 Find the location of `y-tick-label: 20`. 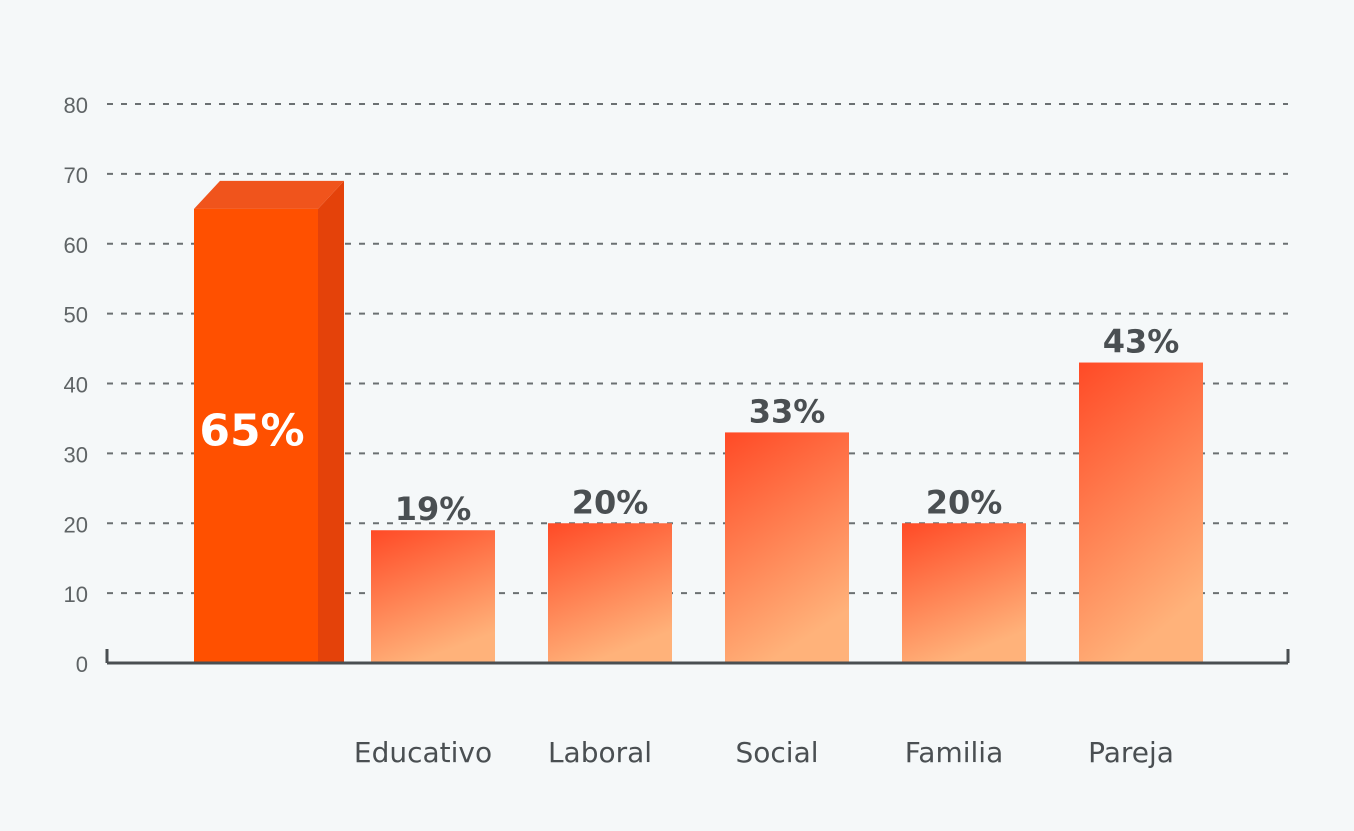

y-tick-label: 20 is located at coordinates (76, 524).